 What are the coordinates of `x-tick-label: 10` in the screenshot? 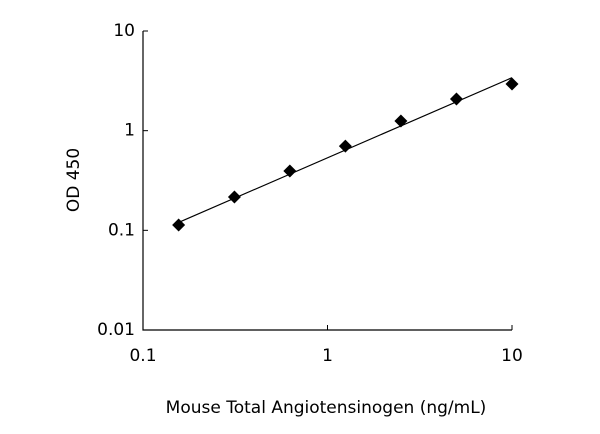 It's located at (512, 356).